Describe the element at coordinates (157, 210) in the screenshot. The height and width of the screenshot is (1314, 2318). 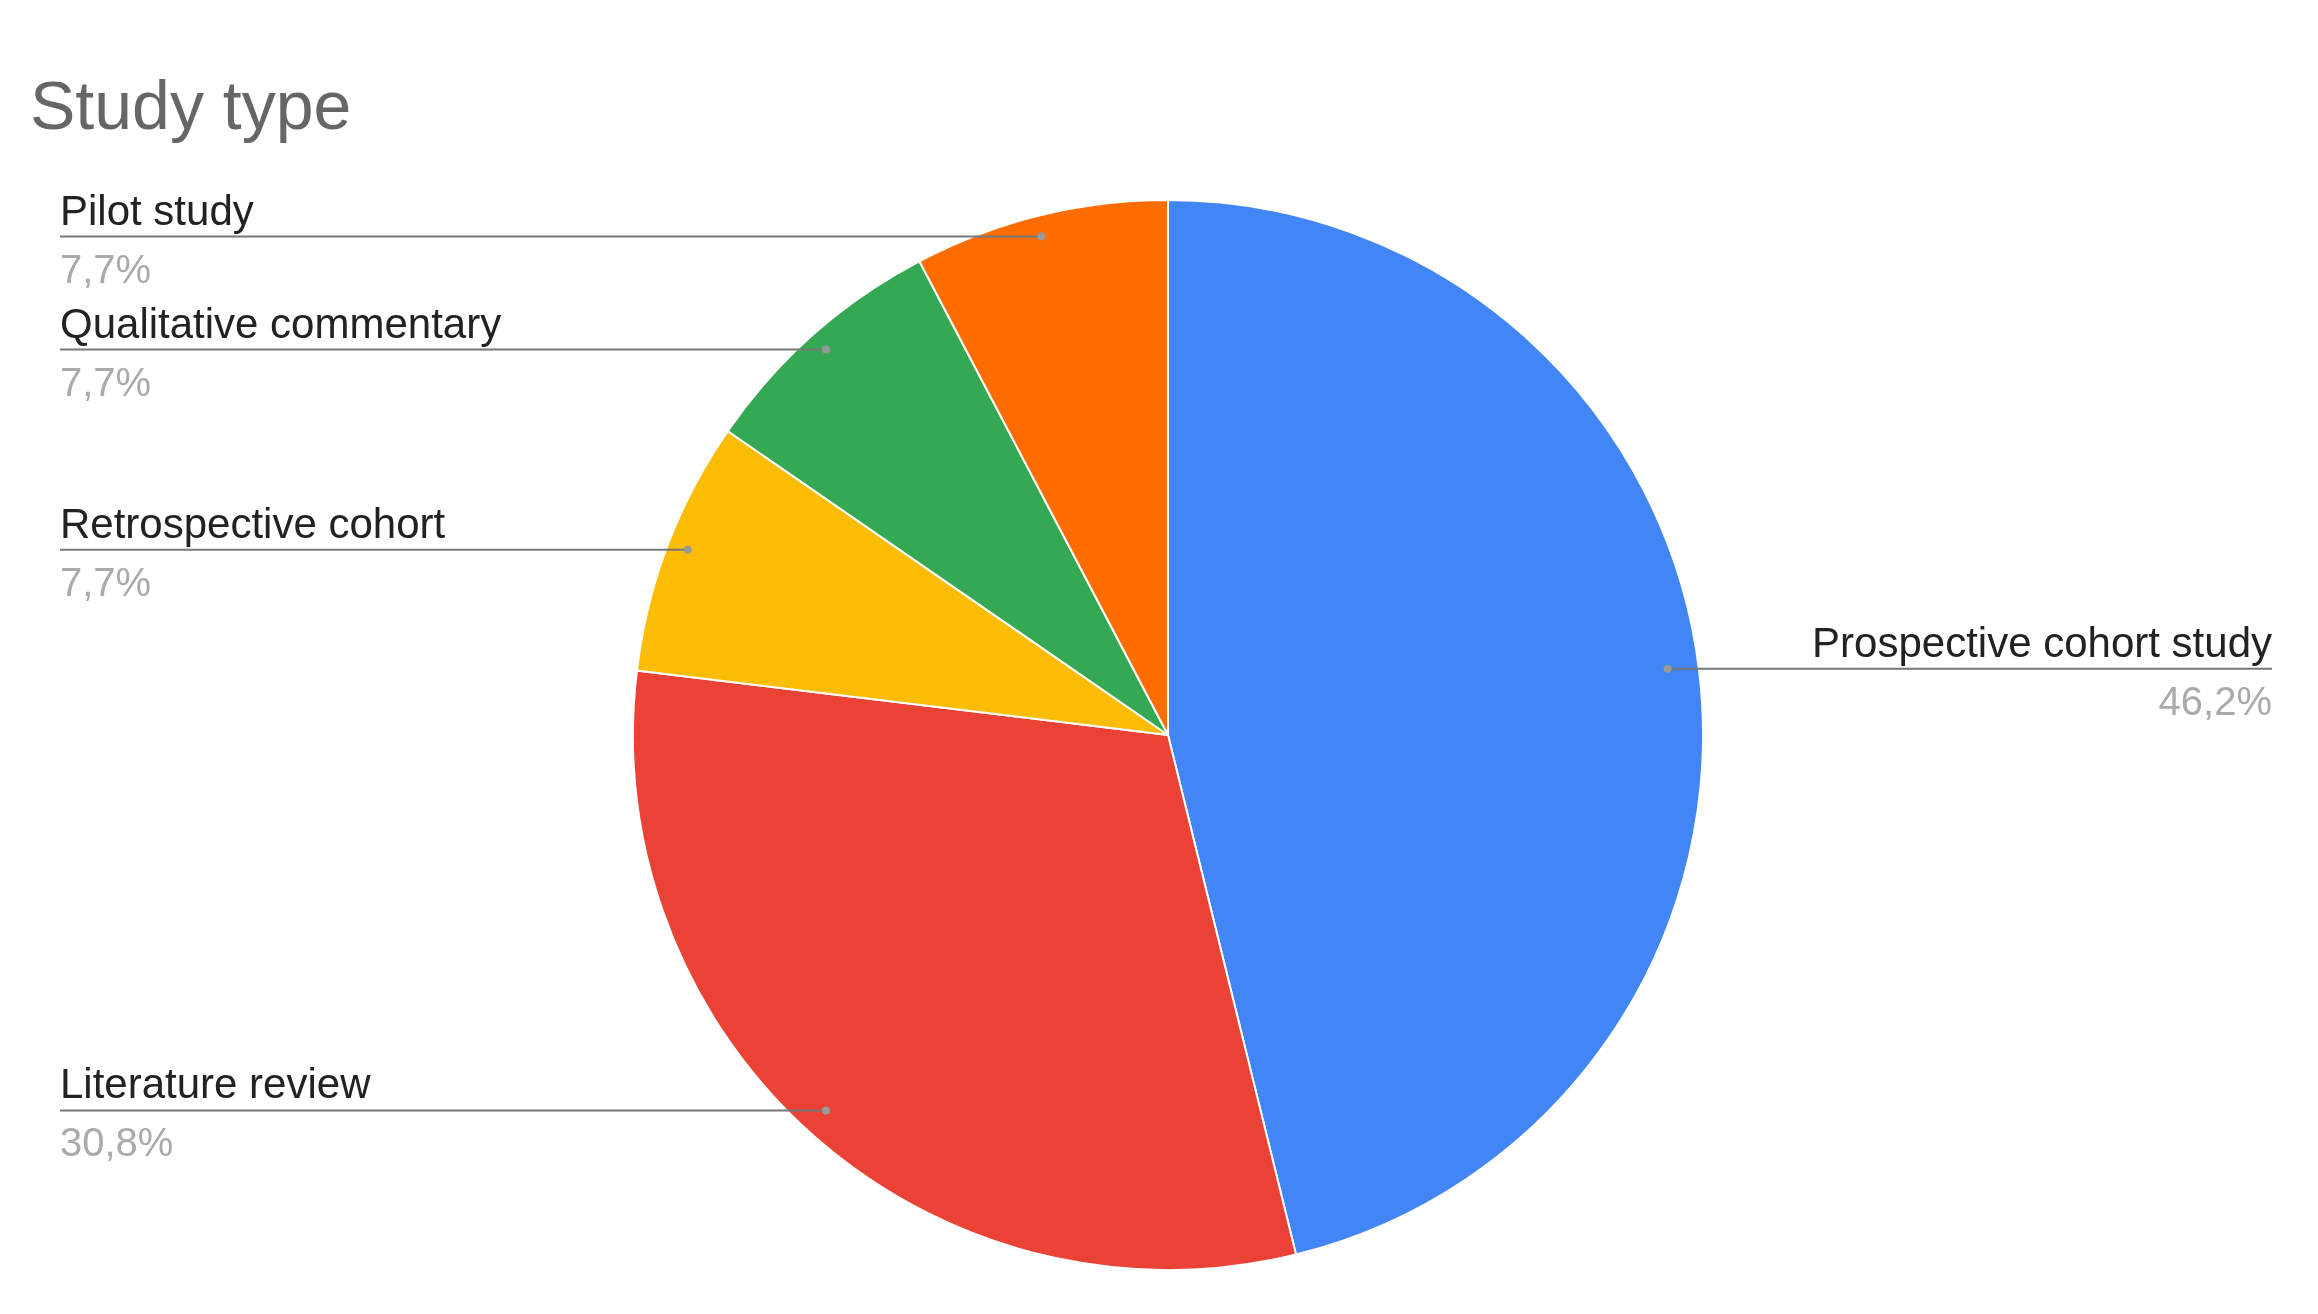
I see `slice-label: Pilot study` at that location.